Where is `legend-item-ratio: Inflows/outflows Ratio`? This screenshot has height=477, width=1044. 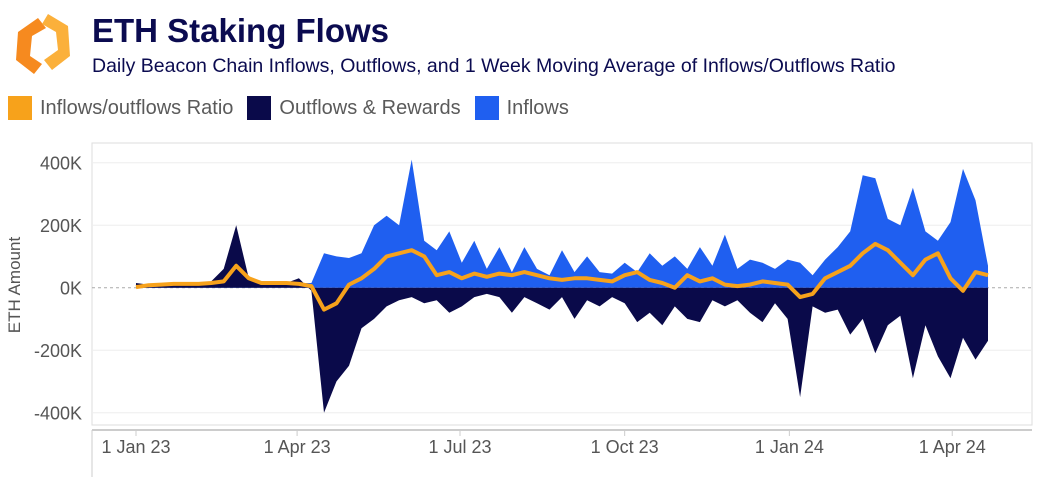
legend-item-ratio: Inflows/outflows Ratio is located at coordinates (120, 108).